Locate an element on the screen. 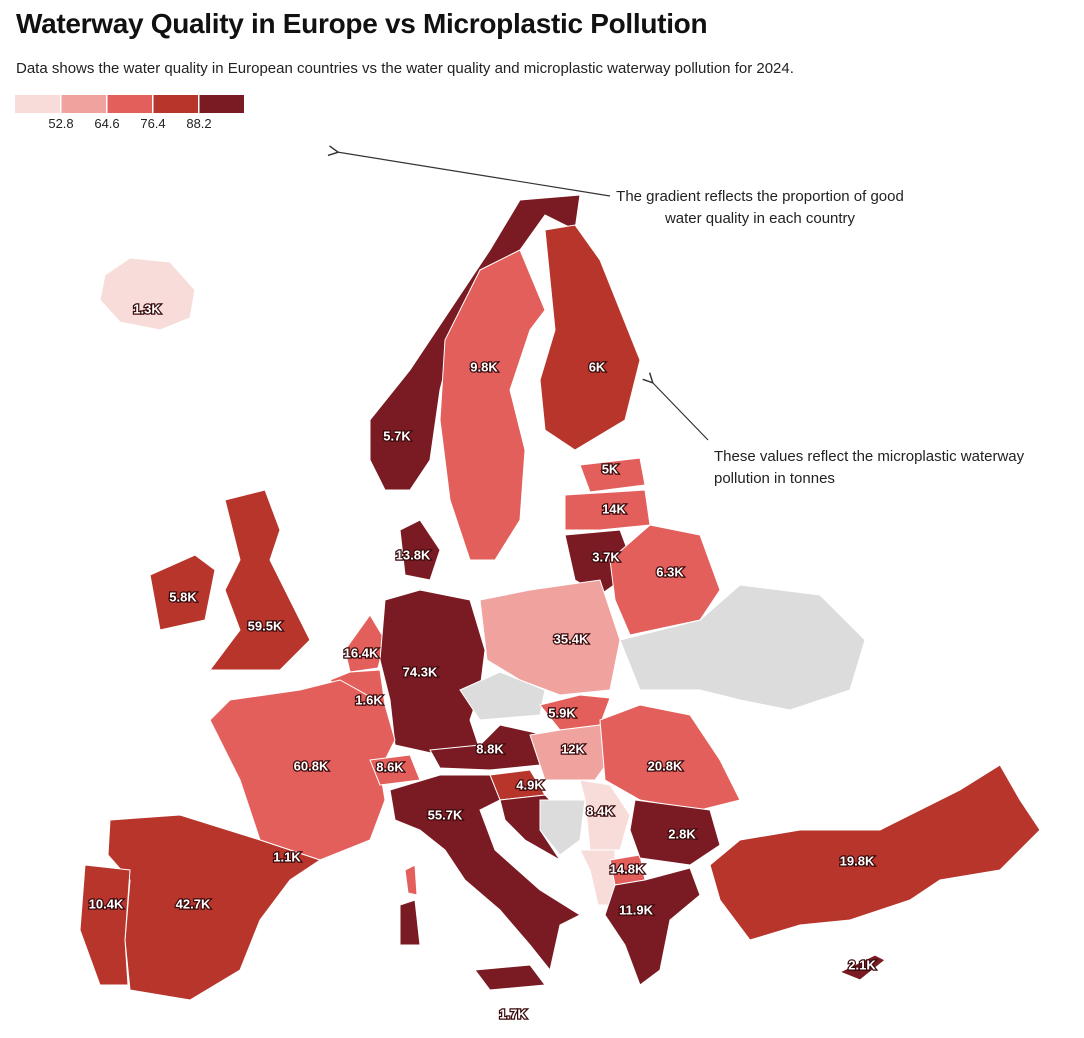 The height and width of the screenshot is (1038, 1084). value-label: 1.3K is located at coordinates (147, 308).